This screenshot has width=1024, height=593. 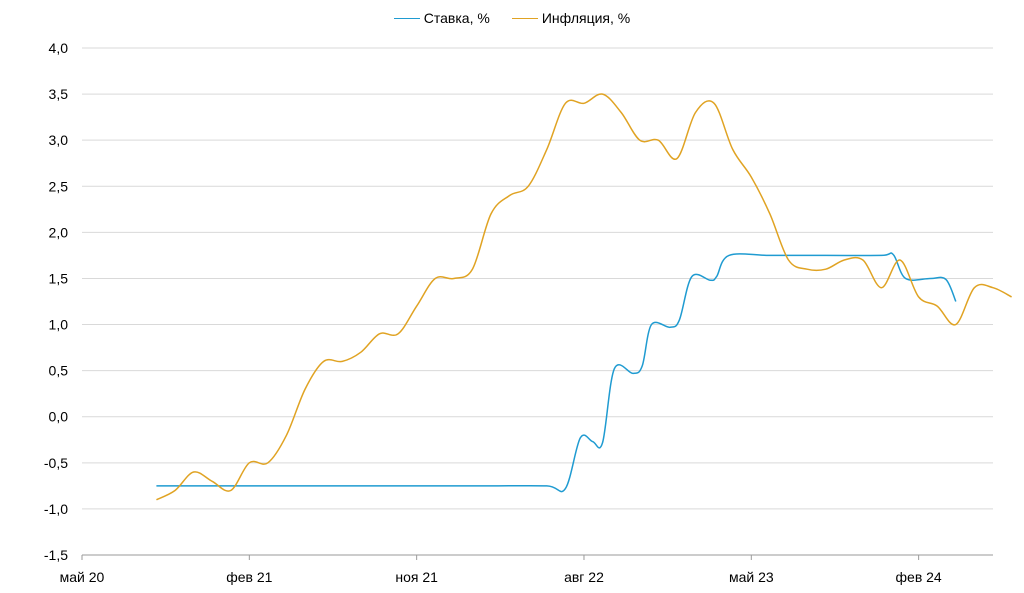 I want to click on y-tick-label: 3,5, so click(x=59, y=94).